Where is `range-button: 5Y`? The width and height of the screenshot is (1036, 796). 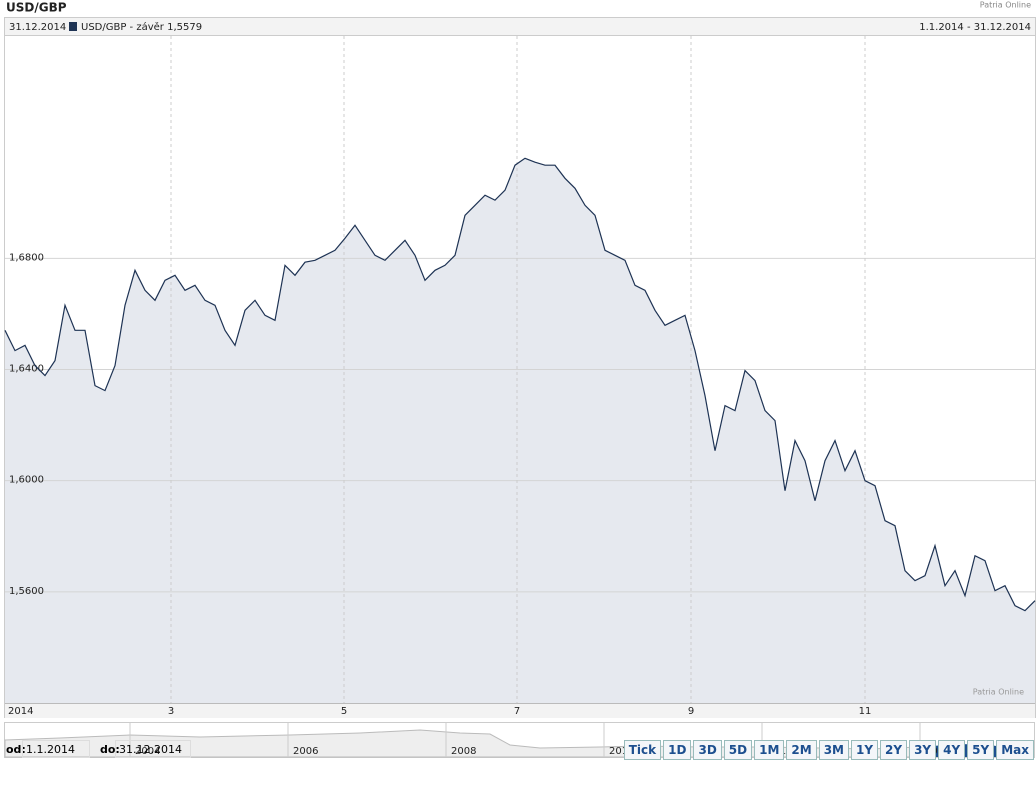
range-button: 5Y is located at coordinates (981, 750).